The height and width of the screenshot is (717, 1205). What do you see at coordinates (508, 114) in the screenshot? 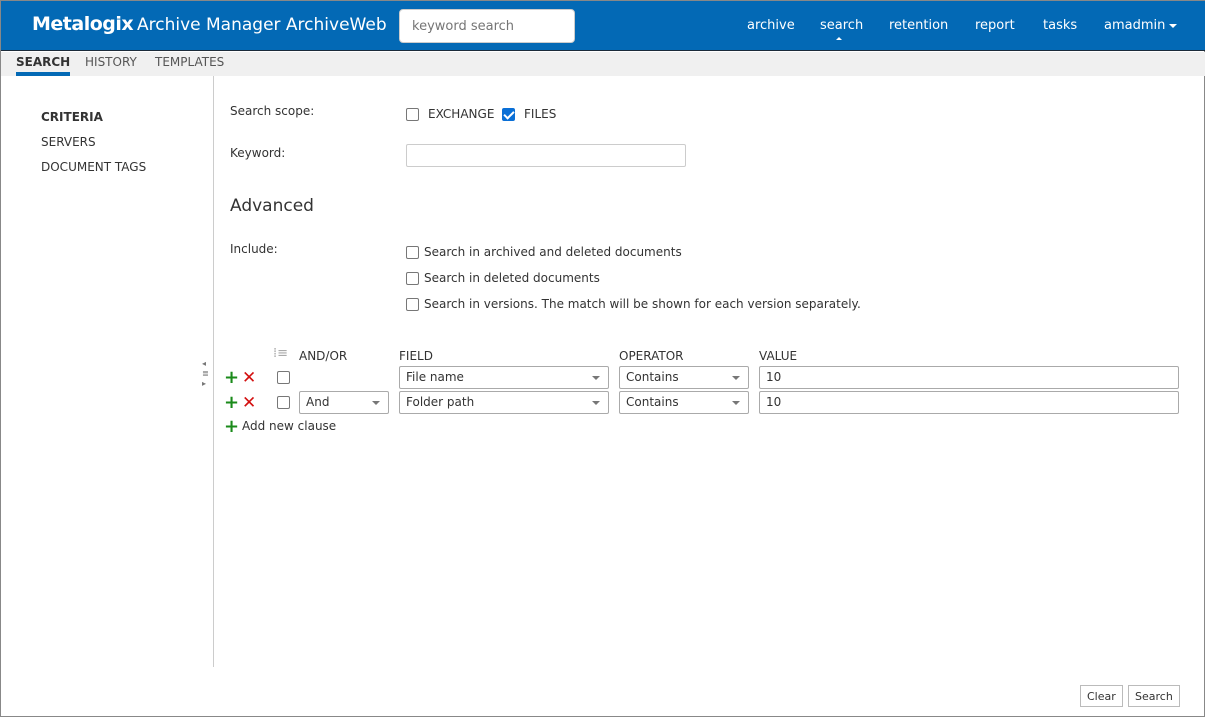
I see `files-checkbox` at bounding box center [508, 114].